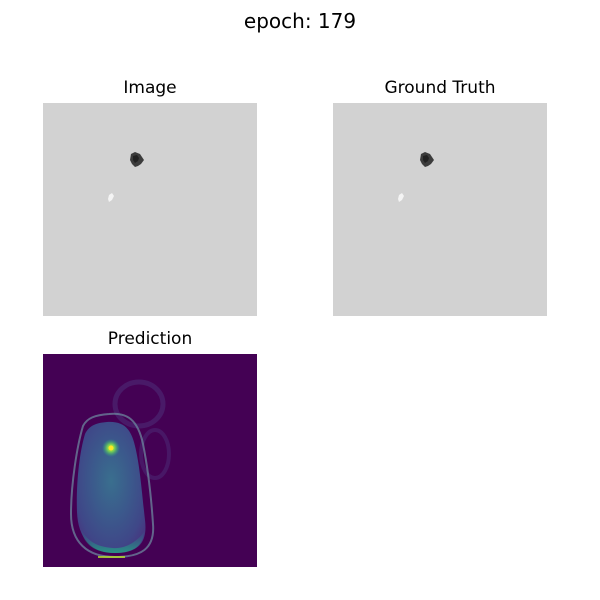  Describe the element at coordinates (155, 454) in the screenshot. I see `prediction-side-ring` at that location.